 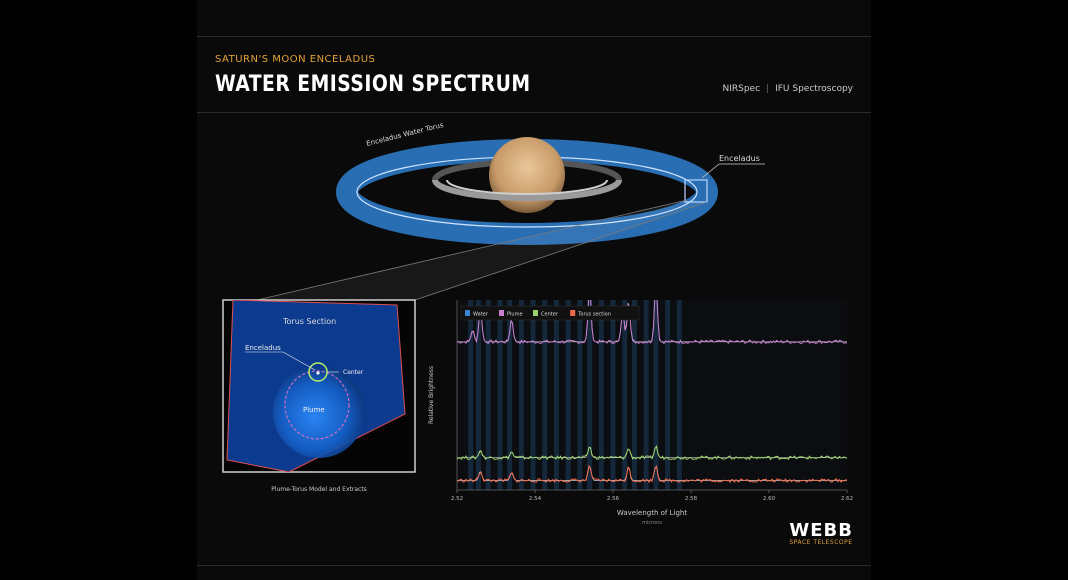 What do you see at coordinates (319, 489) in the screenshot?
I see `inset-caption: Plume-Torus Model and Extracts` at bounding box center [319, 489].